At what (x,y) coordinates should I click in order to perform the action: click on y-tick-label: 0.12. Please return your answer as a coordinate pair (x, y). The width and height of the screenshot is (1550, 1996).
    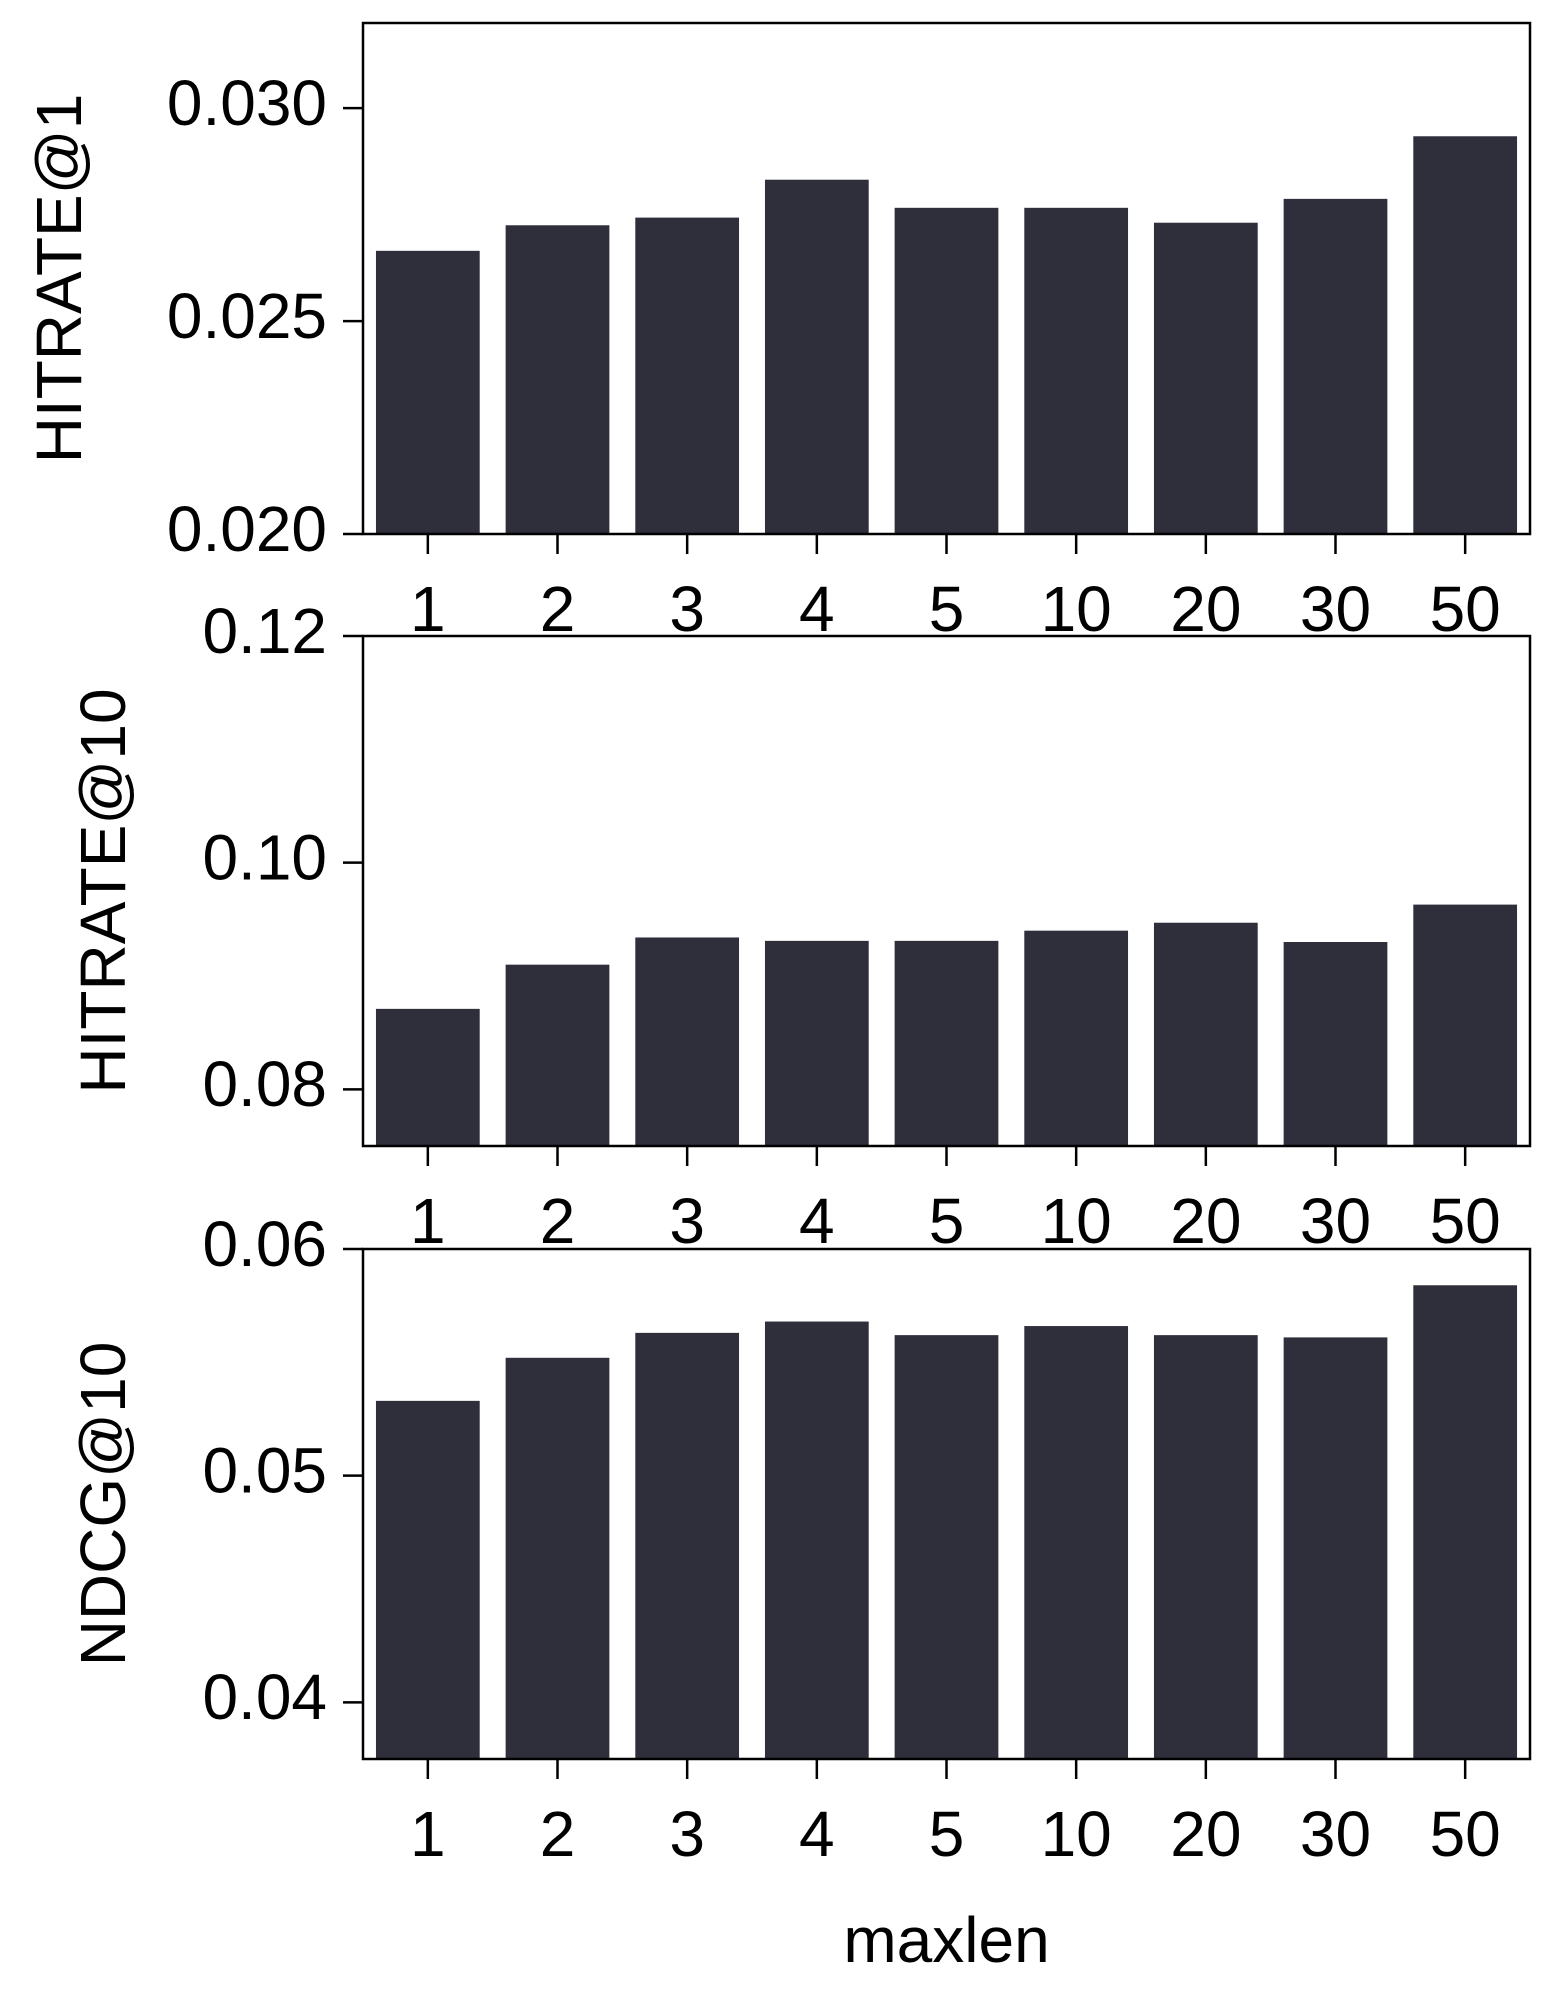
    Looking at the image, I should click on (264, 631).